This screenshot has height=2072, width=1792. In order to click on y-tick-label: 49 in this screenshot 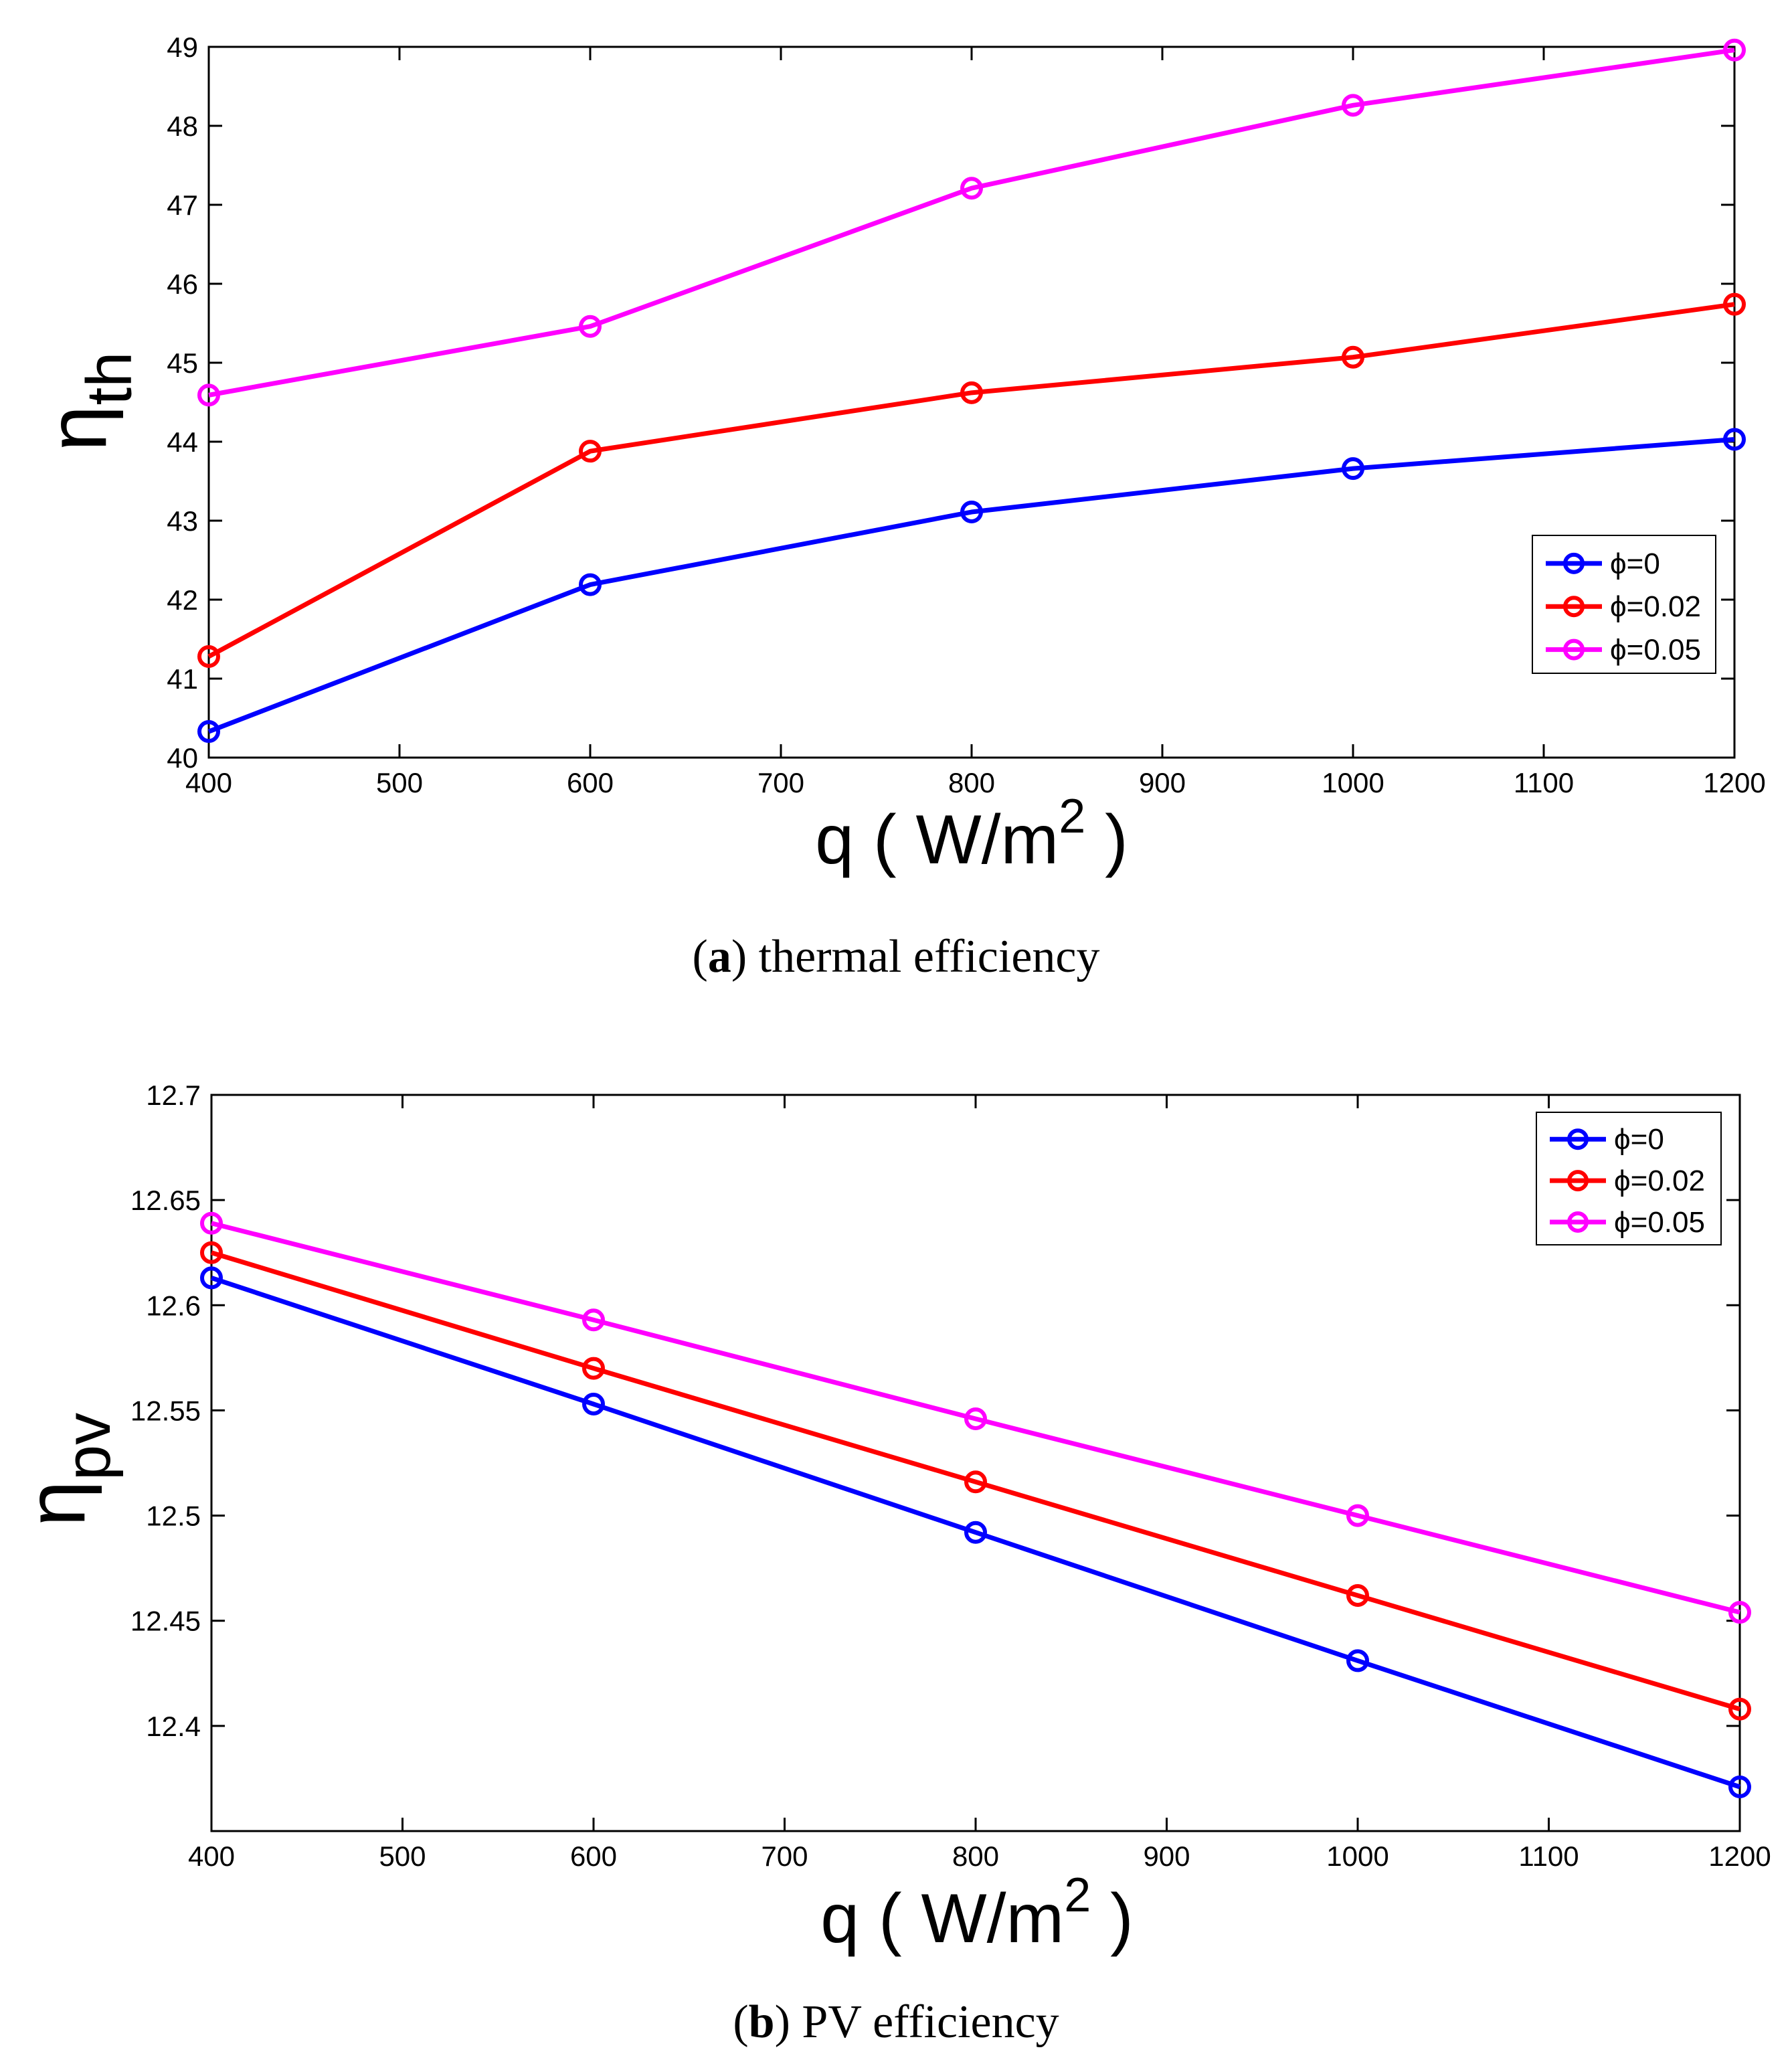, I will do `click(182, 47)`.